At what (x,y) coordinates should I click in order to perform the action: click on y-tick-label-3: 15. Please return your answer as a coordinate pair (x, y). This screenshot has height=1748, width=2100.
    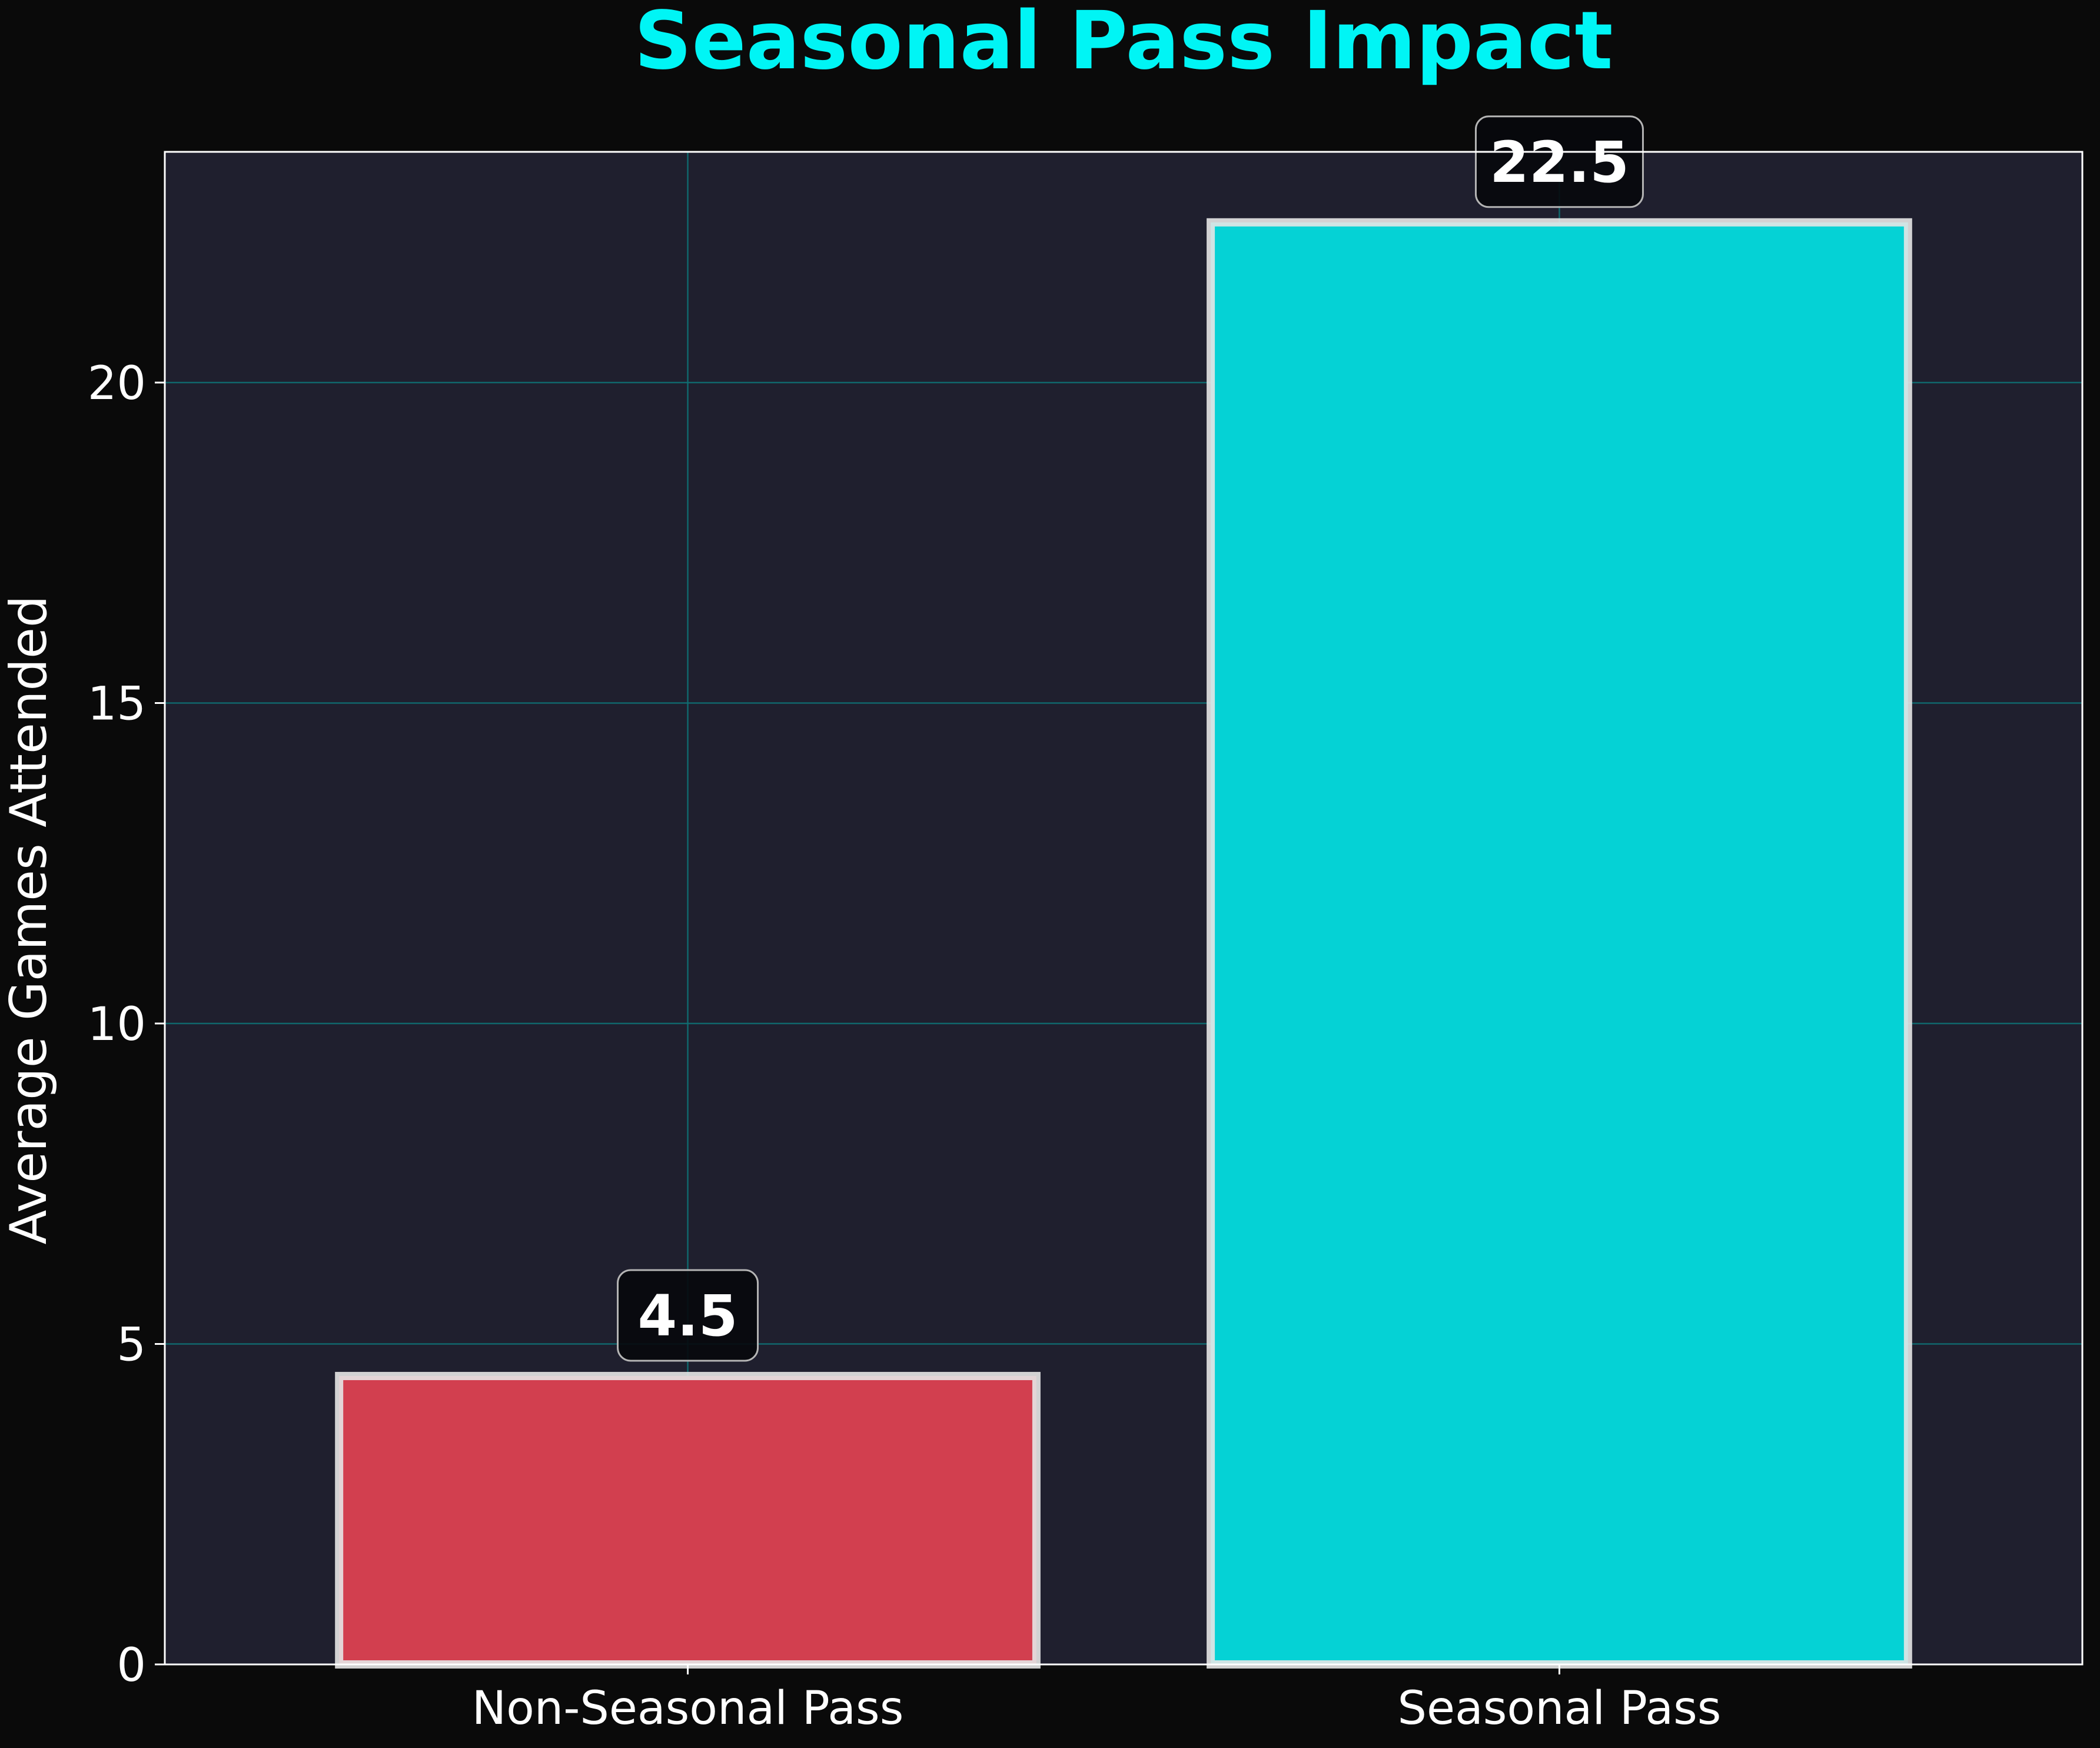
    Looking at the image, I should click on (117, 704).